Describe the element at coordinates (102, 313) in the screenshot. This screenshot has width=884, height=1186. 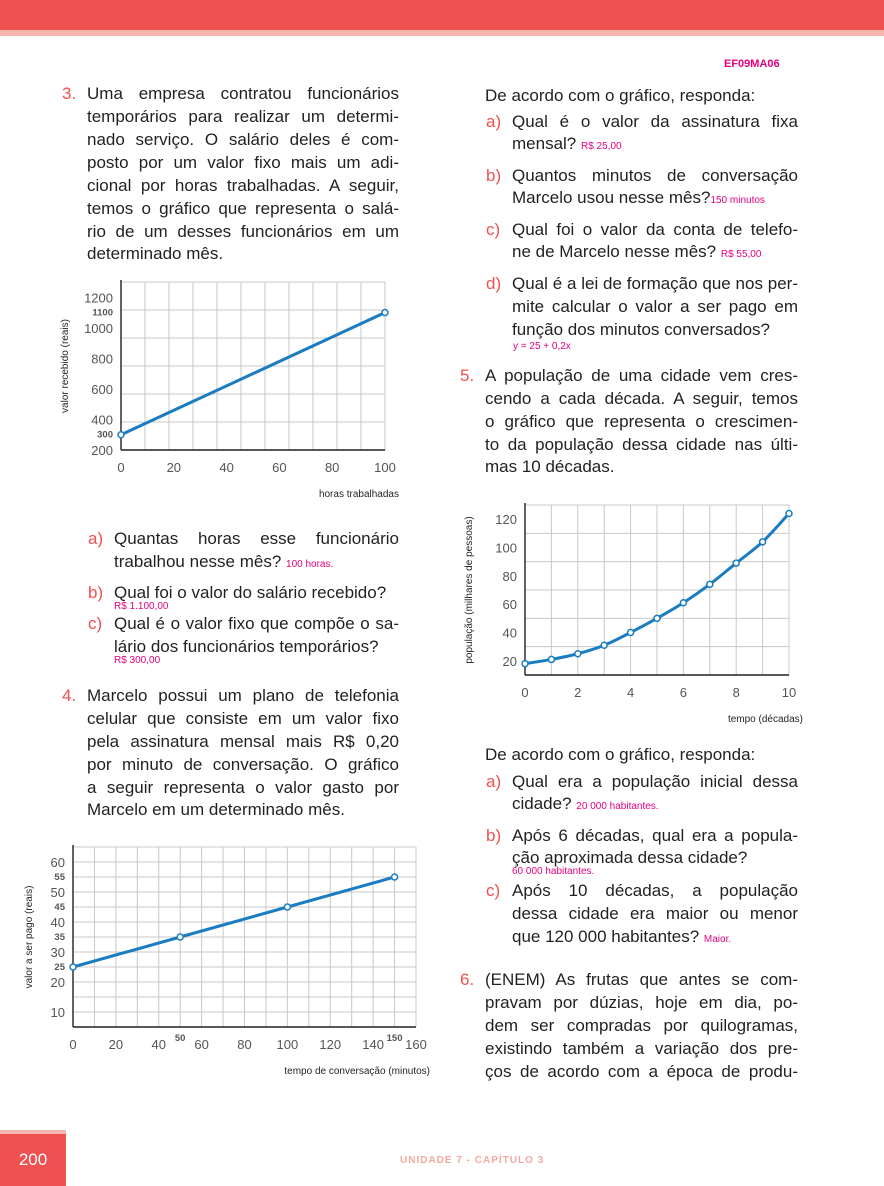
I see `y-highlight-tick: 1100` at that location.